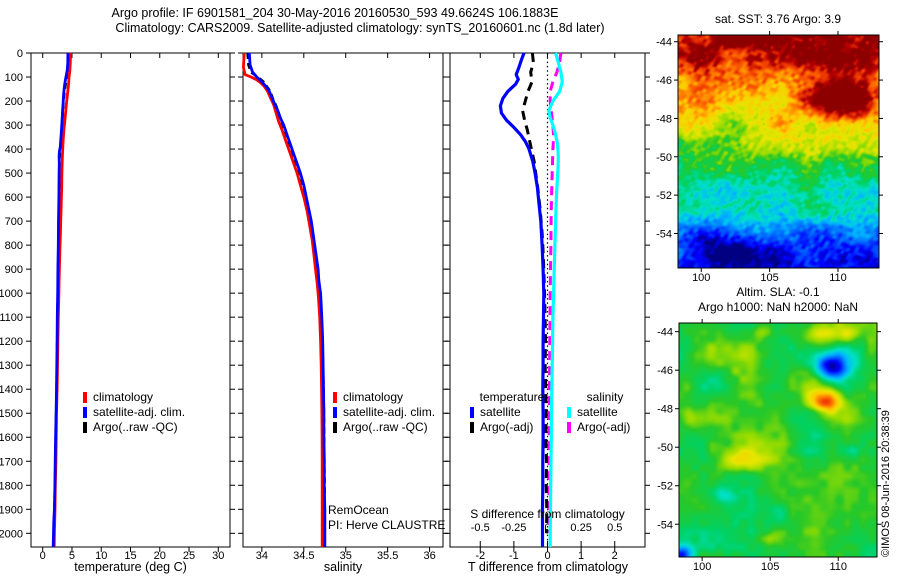 Image resolution: width=900 pixels, height=580 pixels. I want to click on x-tick-label: -1, so click(514, 556).